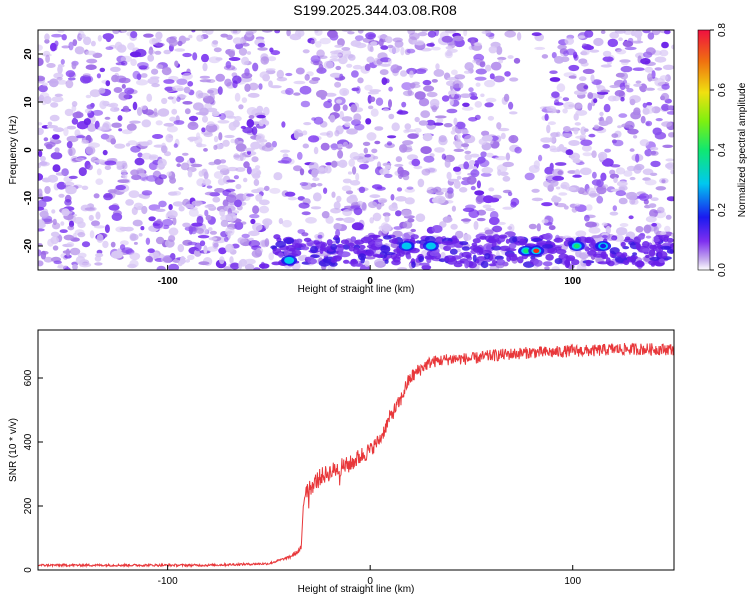 This screenshot has height=600, width=750. Describe the element at coordinates (722, 90) in the screenshot. I see `colorbar-tick-label: 0.6` at that location.